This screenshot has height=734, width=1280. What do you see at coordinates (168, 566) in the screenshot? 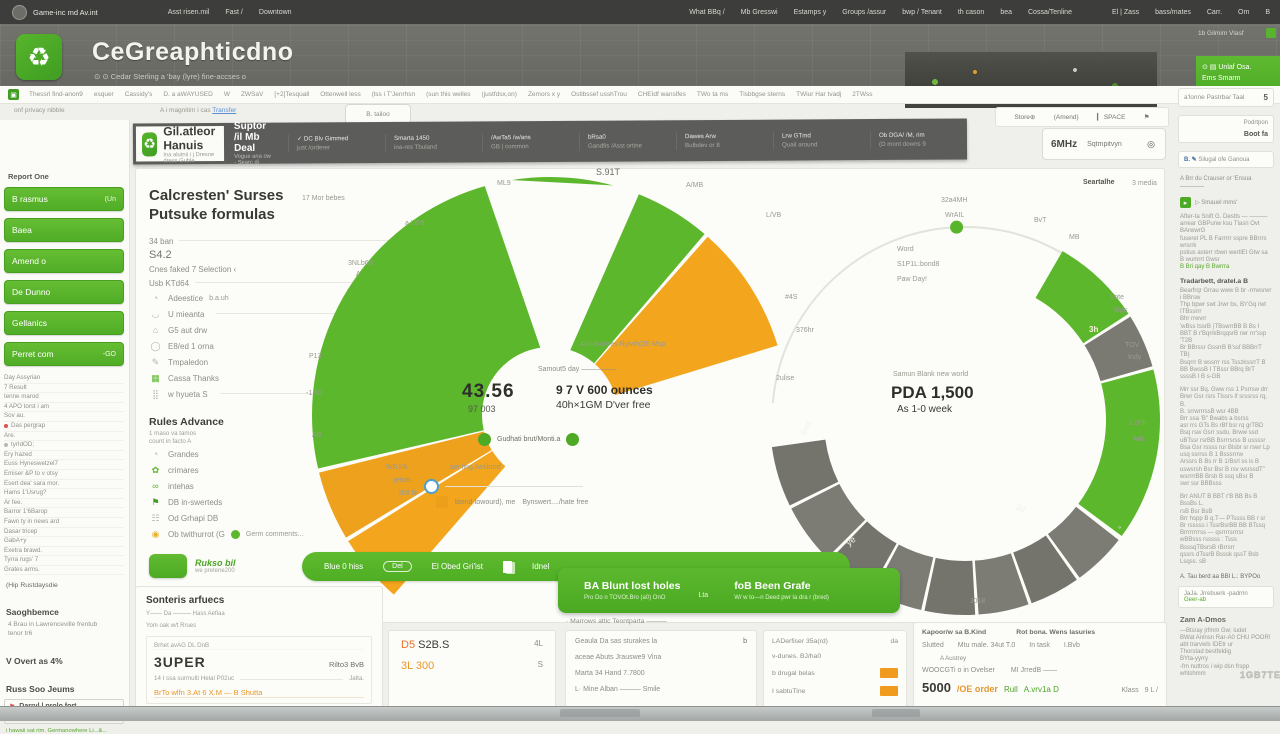
I see `green-toggle` at bounding box center [168, 566].